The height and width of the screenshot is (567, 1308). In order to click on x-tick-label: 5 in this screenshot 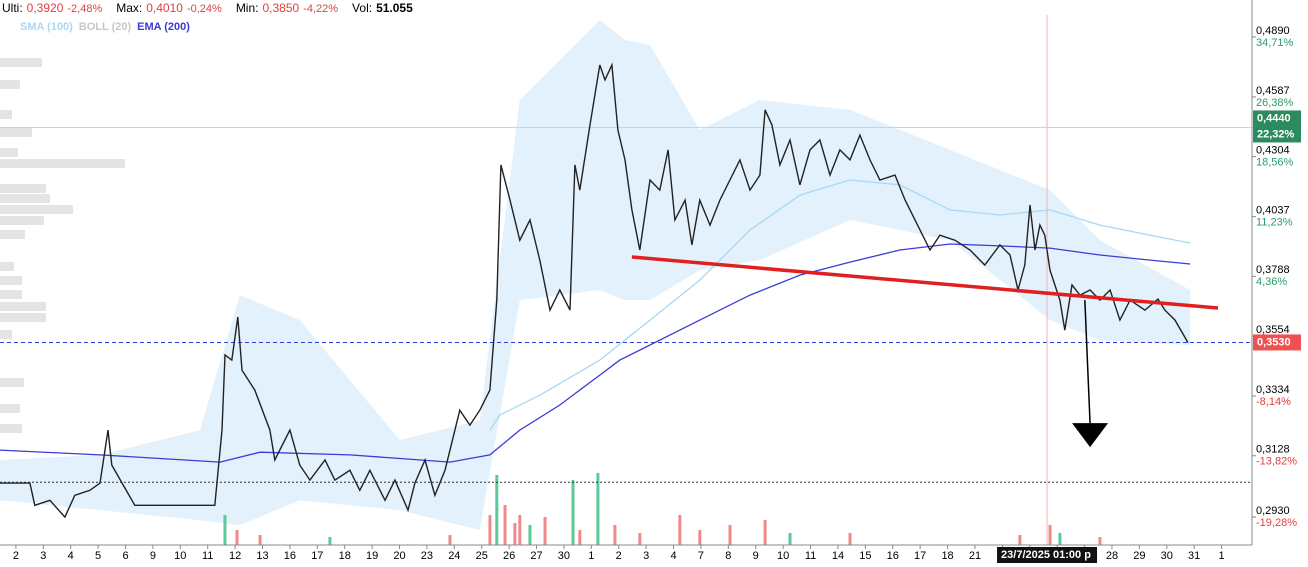, I will do `click(98, 556)`.